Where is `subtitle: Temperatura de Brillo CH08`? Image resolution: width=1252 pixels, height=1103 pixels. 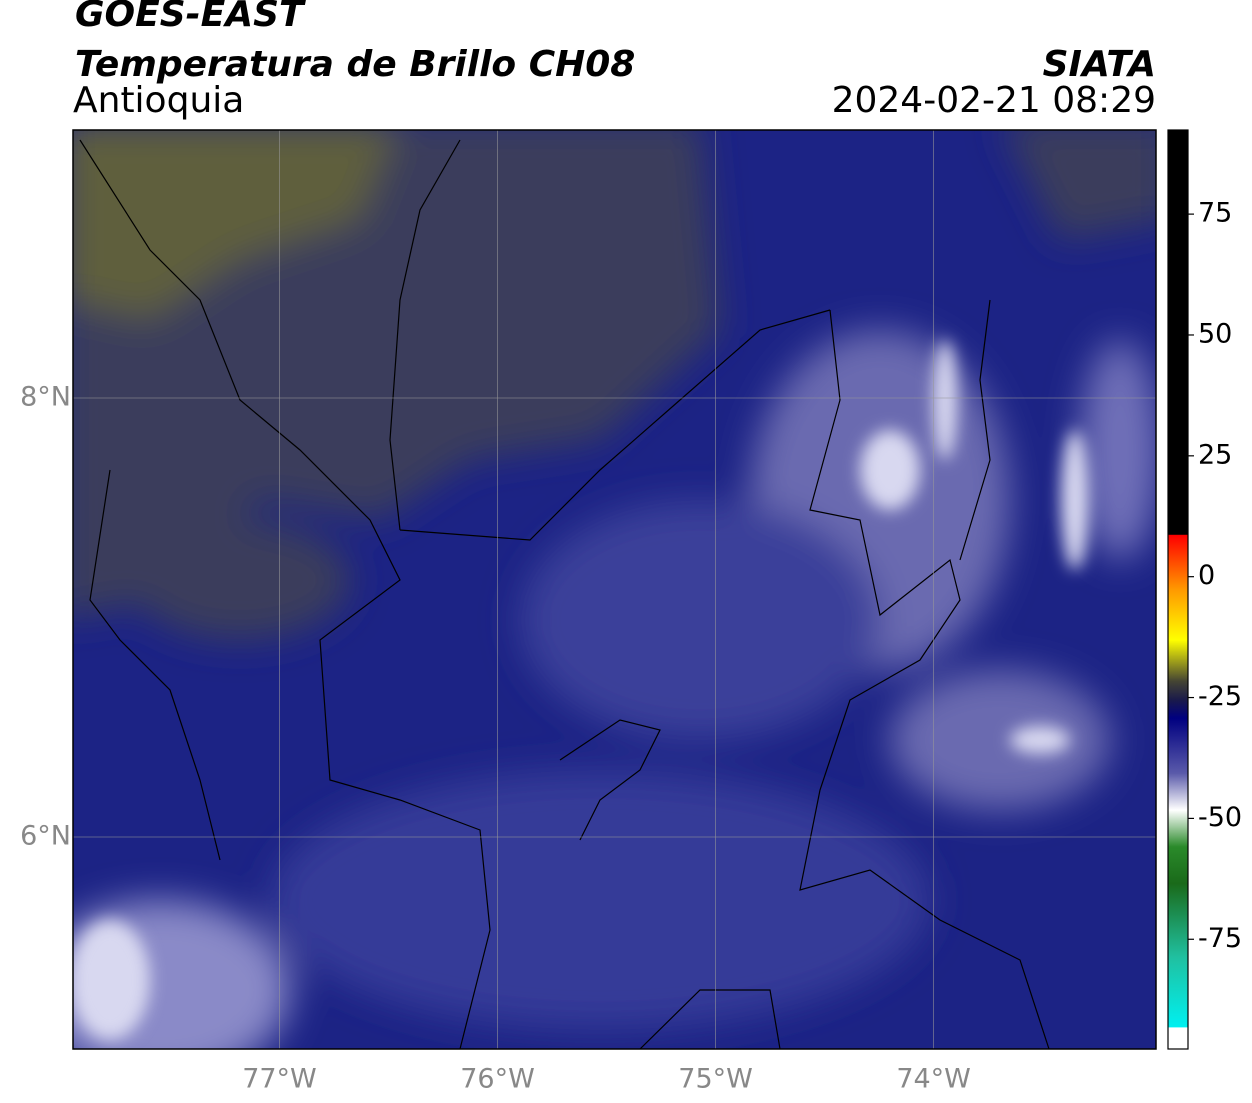 subtitle: Temperatura de Brillo CH08 is located at coordinates (355, 64).